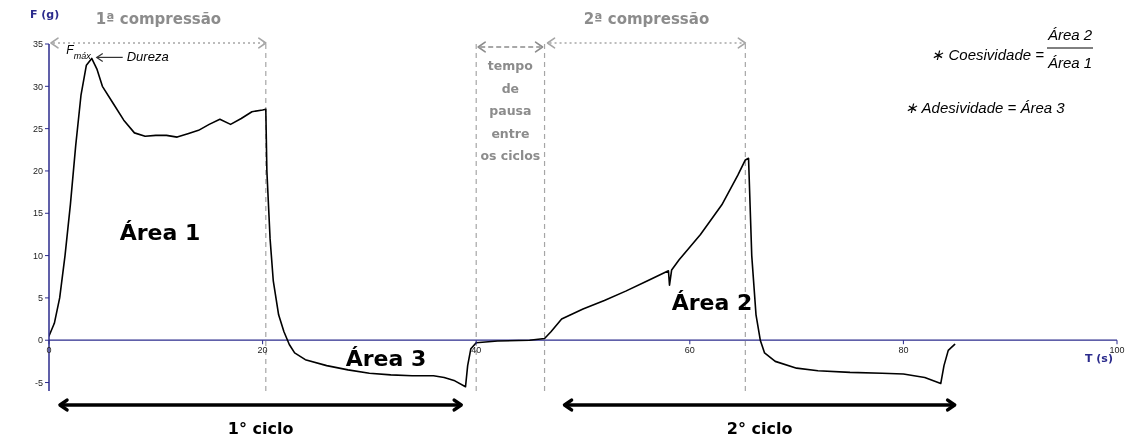 Image resolution: width=1127 pixels, height=439 pixels. I want to click on annotation: tempo de pausa entre os ciclos, so click(510, 110).